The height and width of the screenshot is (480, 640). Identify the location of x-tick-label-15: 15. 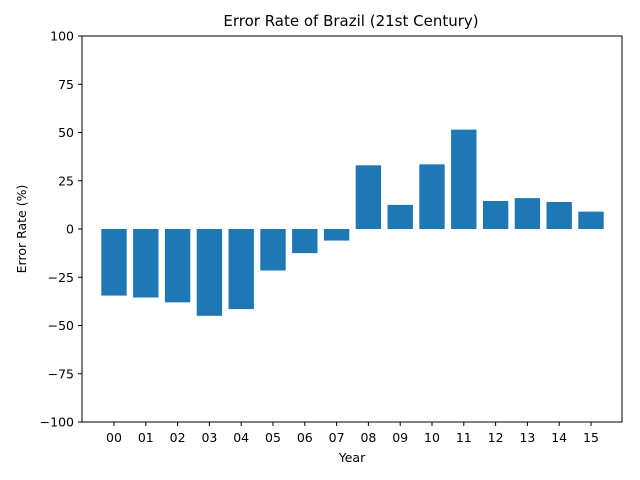
(591, 437).